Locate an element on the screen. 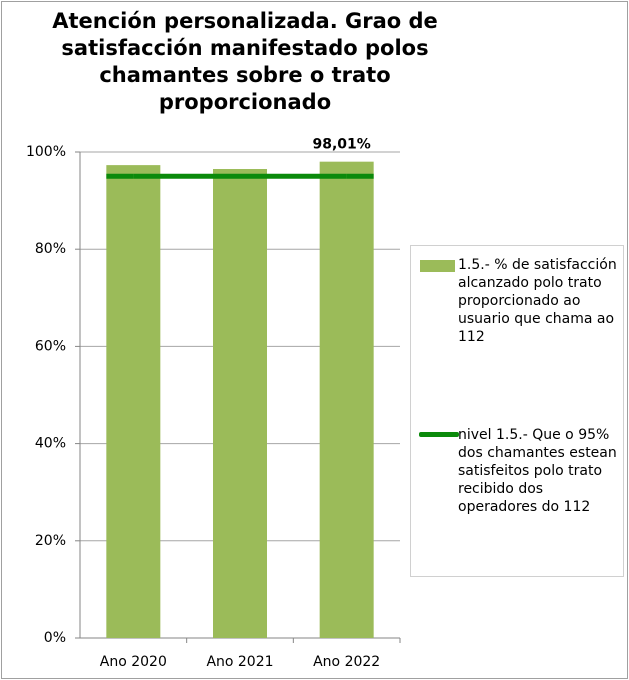 This screenshot has height=680, width=629. x-tick-label: Ano 2020 is located at coordinates (133, 662).